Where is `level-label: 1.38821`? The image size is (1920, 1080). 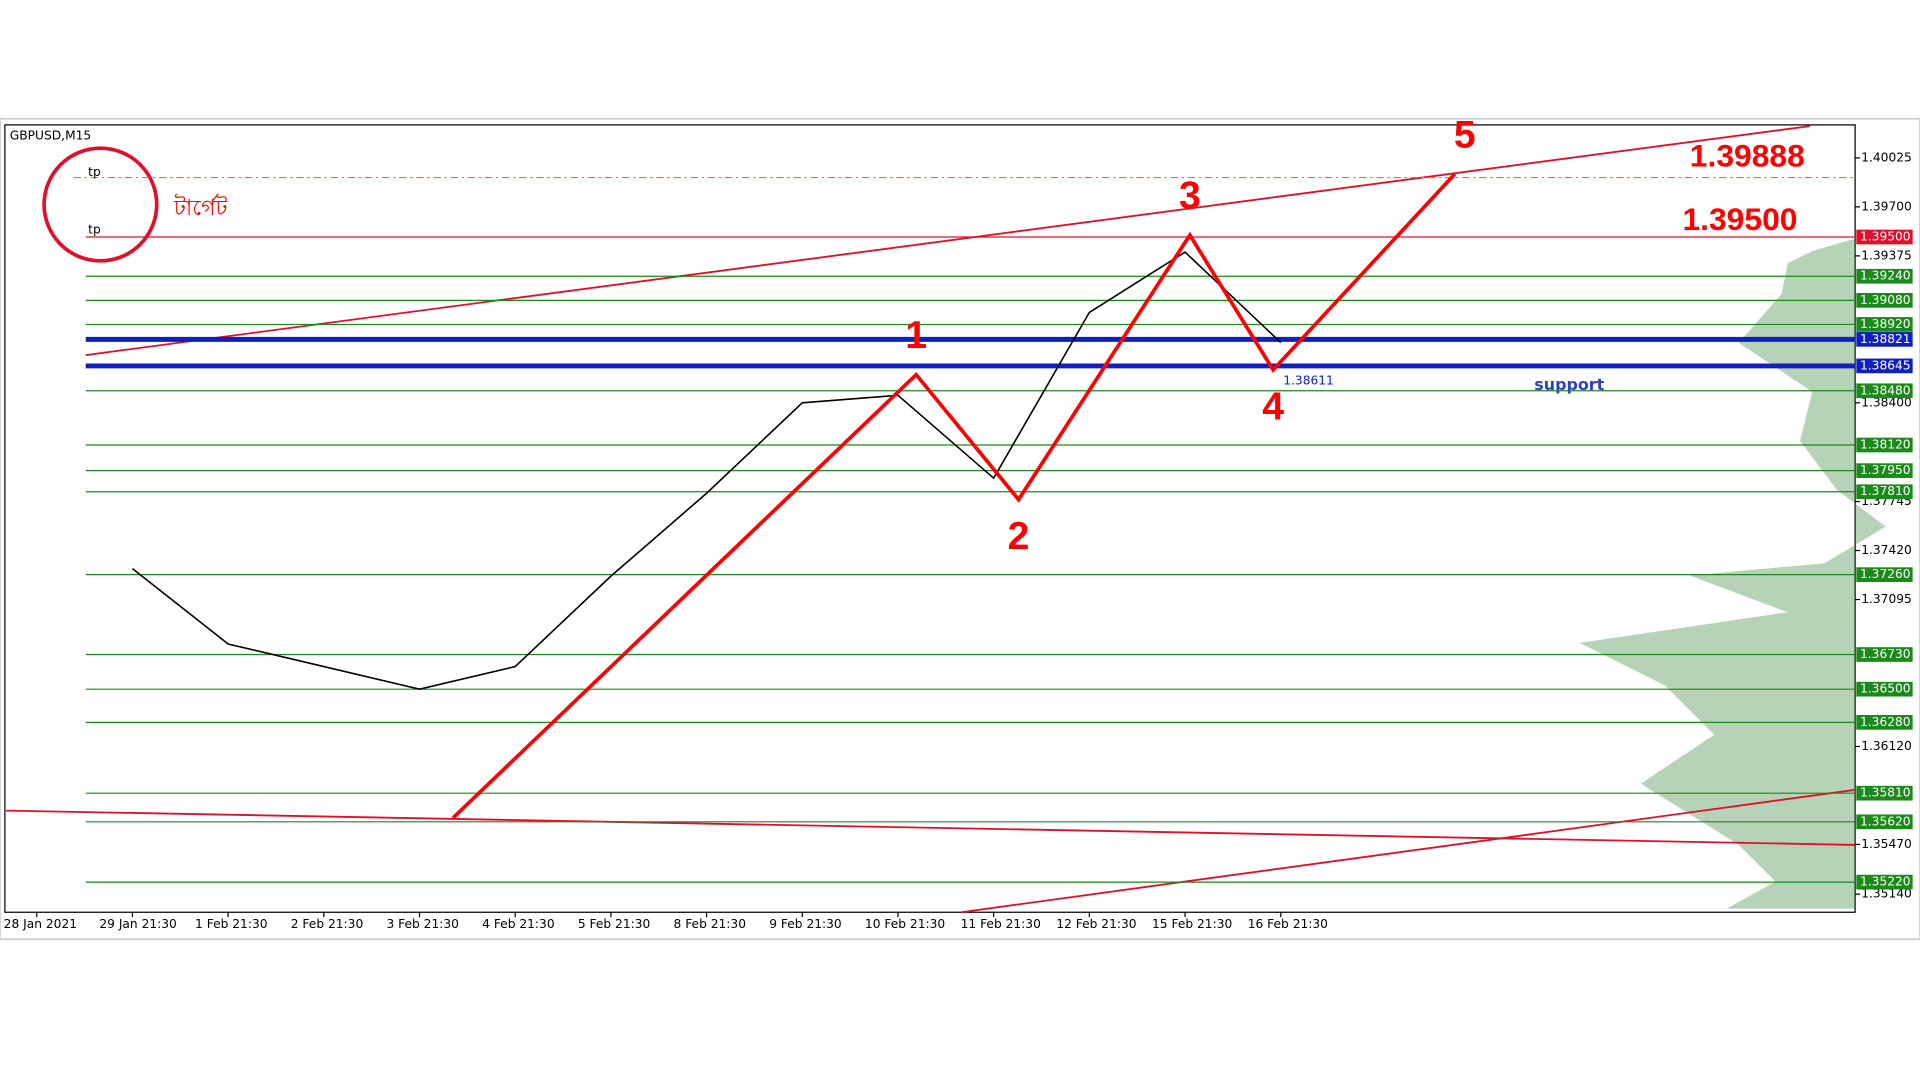 level-label: 1.38821 is located at coordinates (1885, 339).